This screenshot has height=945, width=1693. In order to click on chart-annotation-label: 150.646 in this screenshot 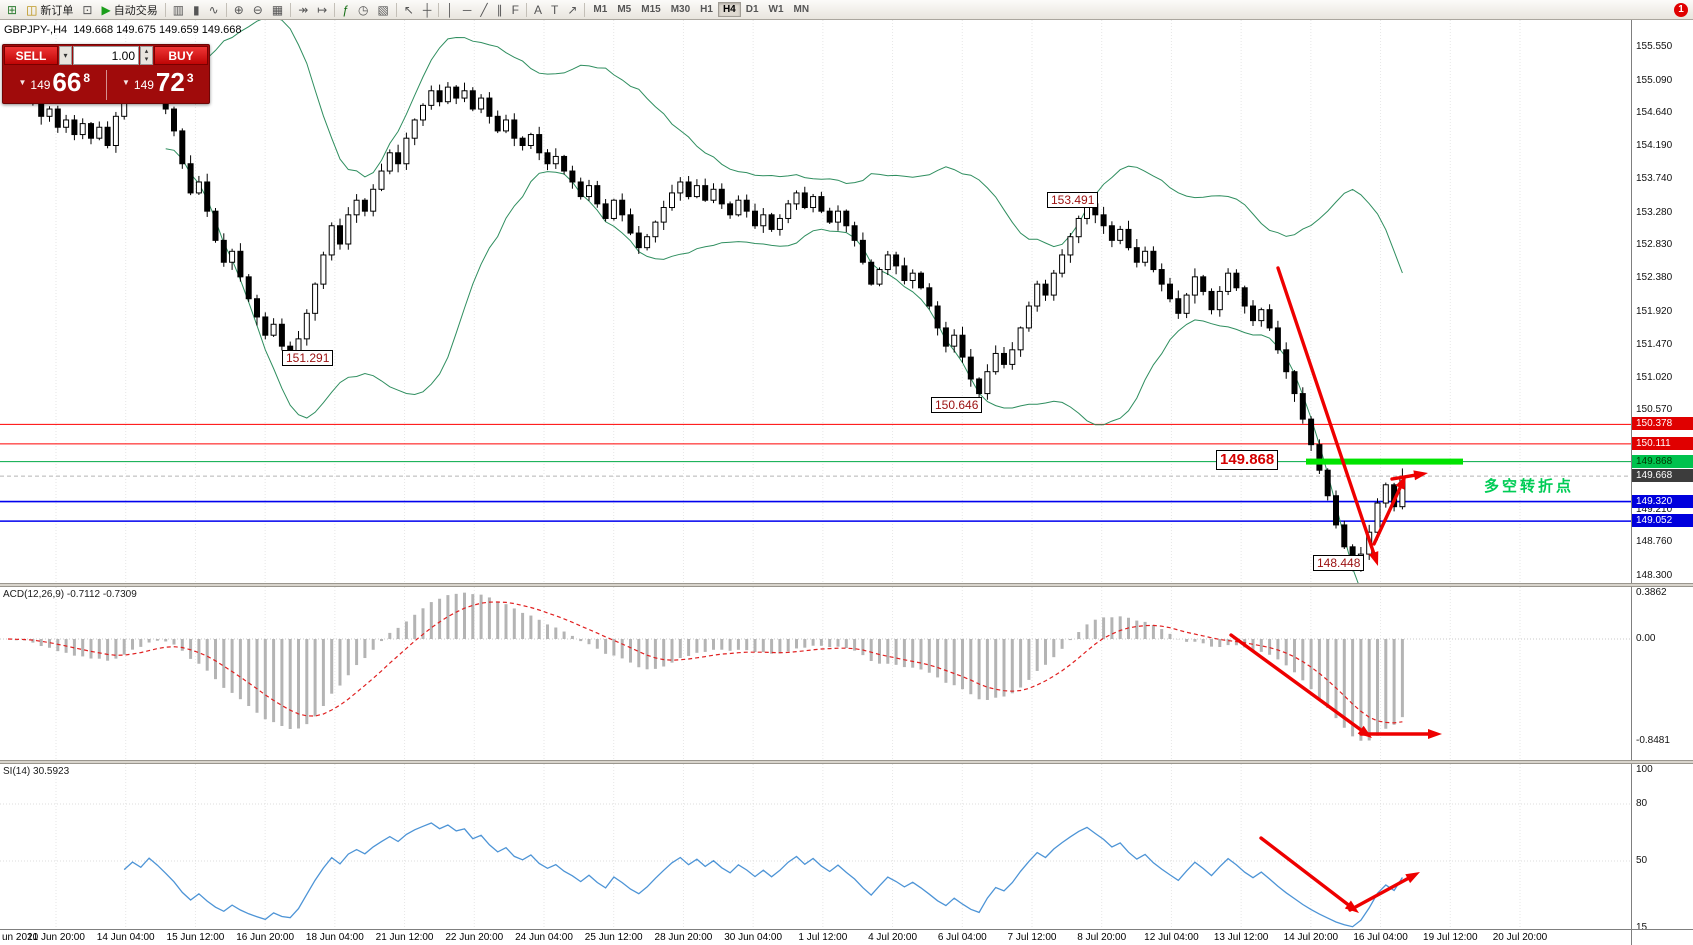, I will do `click(957, 405)`.